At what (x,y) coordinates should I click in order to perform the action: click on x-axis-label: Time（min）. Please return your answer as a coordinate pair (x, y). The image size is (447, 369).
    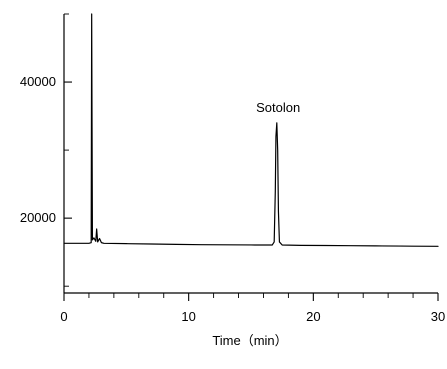
    Looking at the image, I should click on (249, 340).